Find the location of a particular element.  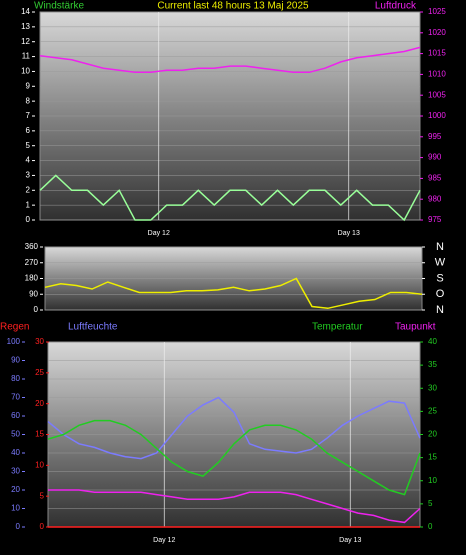

y-tick-label: 2 is located at coordinates (28, 189).